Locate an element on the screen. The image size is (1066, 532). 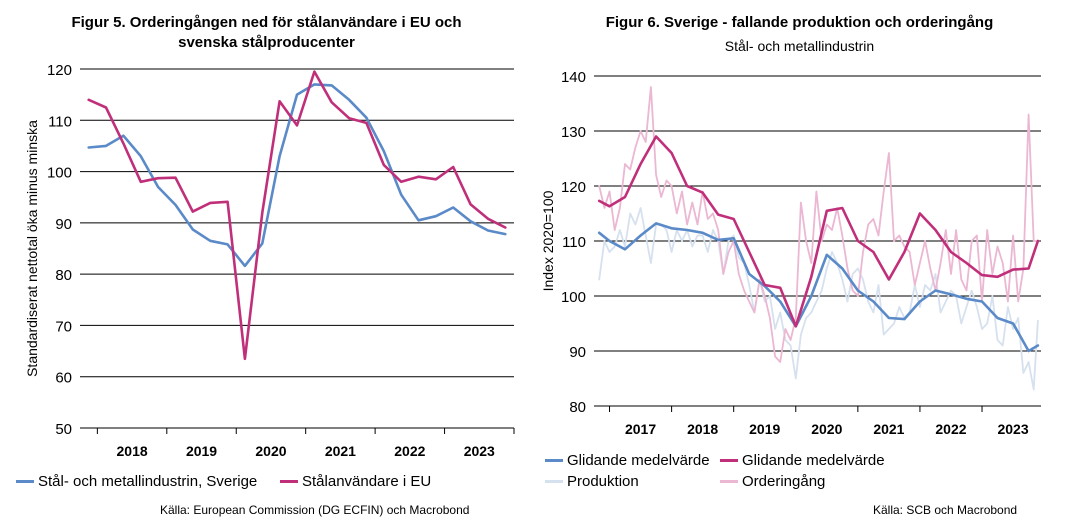
chart-title-line-2: svenska stålproducenter is located at coordinates (266, 42).